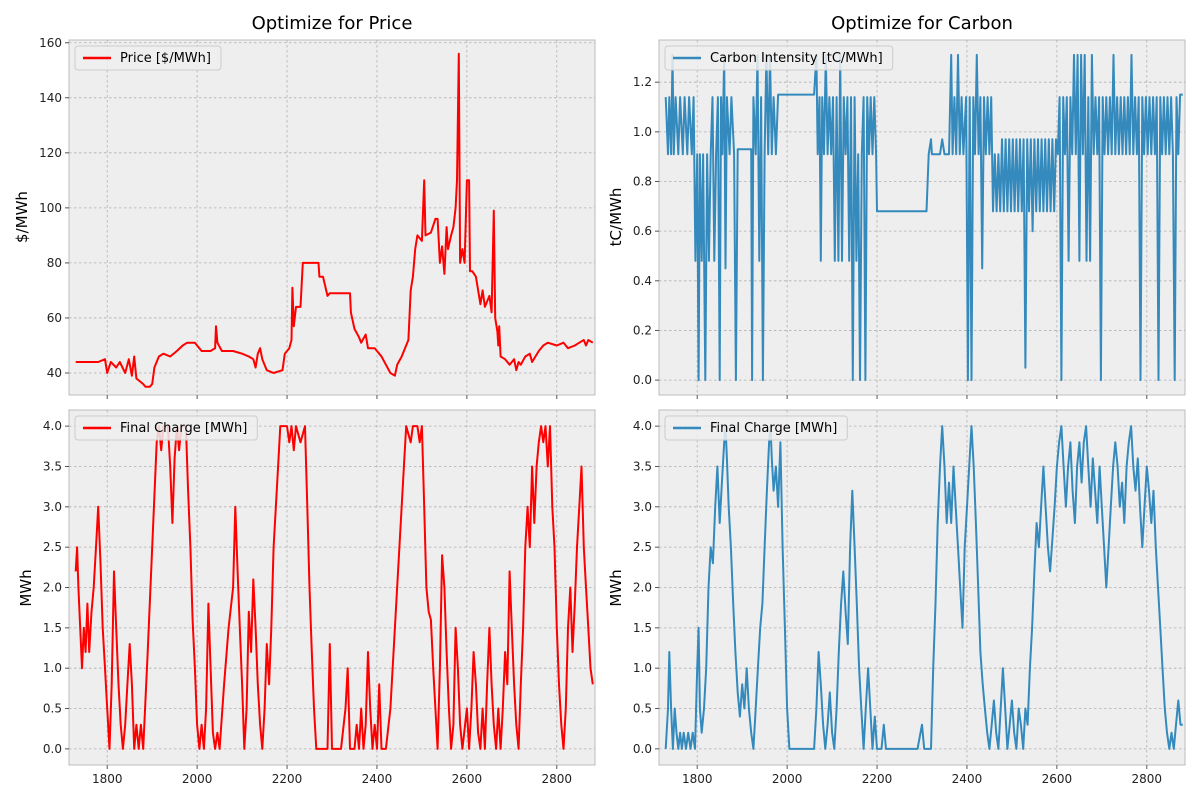  I want to click on charge-carbon-y-tick-label: 4.0, so click(642, 426).